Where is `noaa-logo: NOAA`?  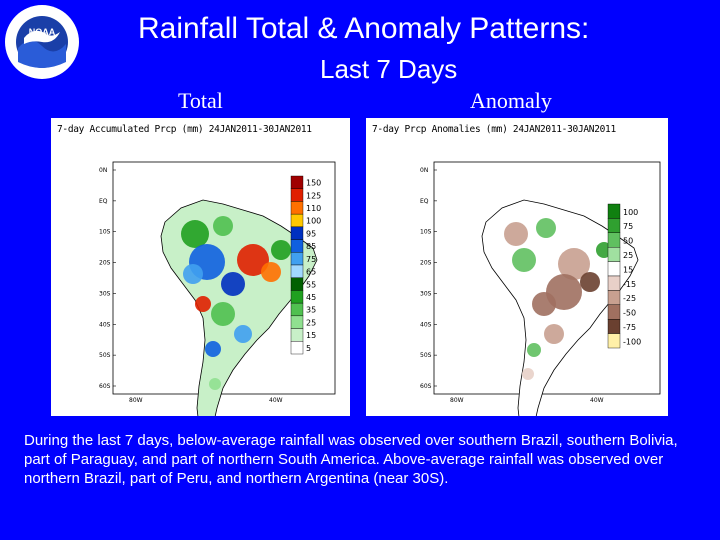 noaa-logo: NOAA is located at coordinates (42, 42).